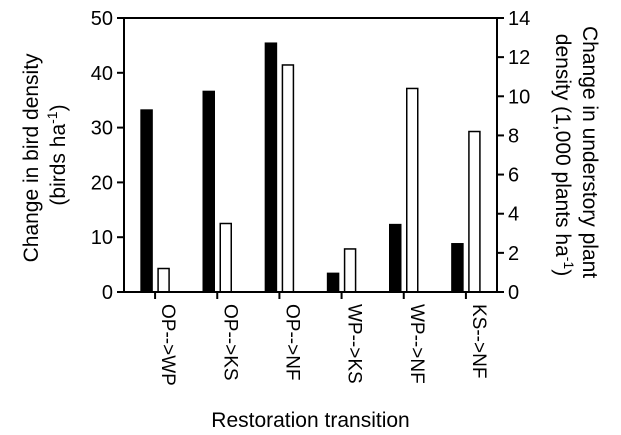 The height and width of the screenshot is (435, 621). Describe the element at coordinates (416, 344) in the screenshot. I see `category-label-5: WP-->NF` at that location.